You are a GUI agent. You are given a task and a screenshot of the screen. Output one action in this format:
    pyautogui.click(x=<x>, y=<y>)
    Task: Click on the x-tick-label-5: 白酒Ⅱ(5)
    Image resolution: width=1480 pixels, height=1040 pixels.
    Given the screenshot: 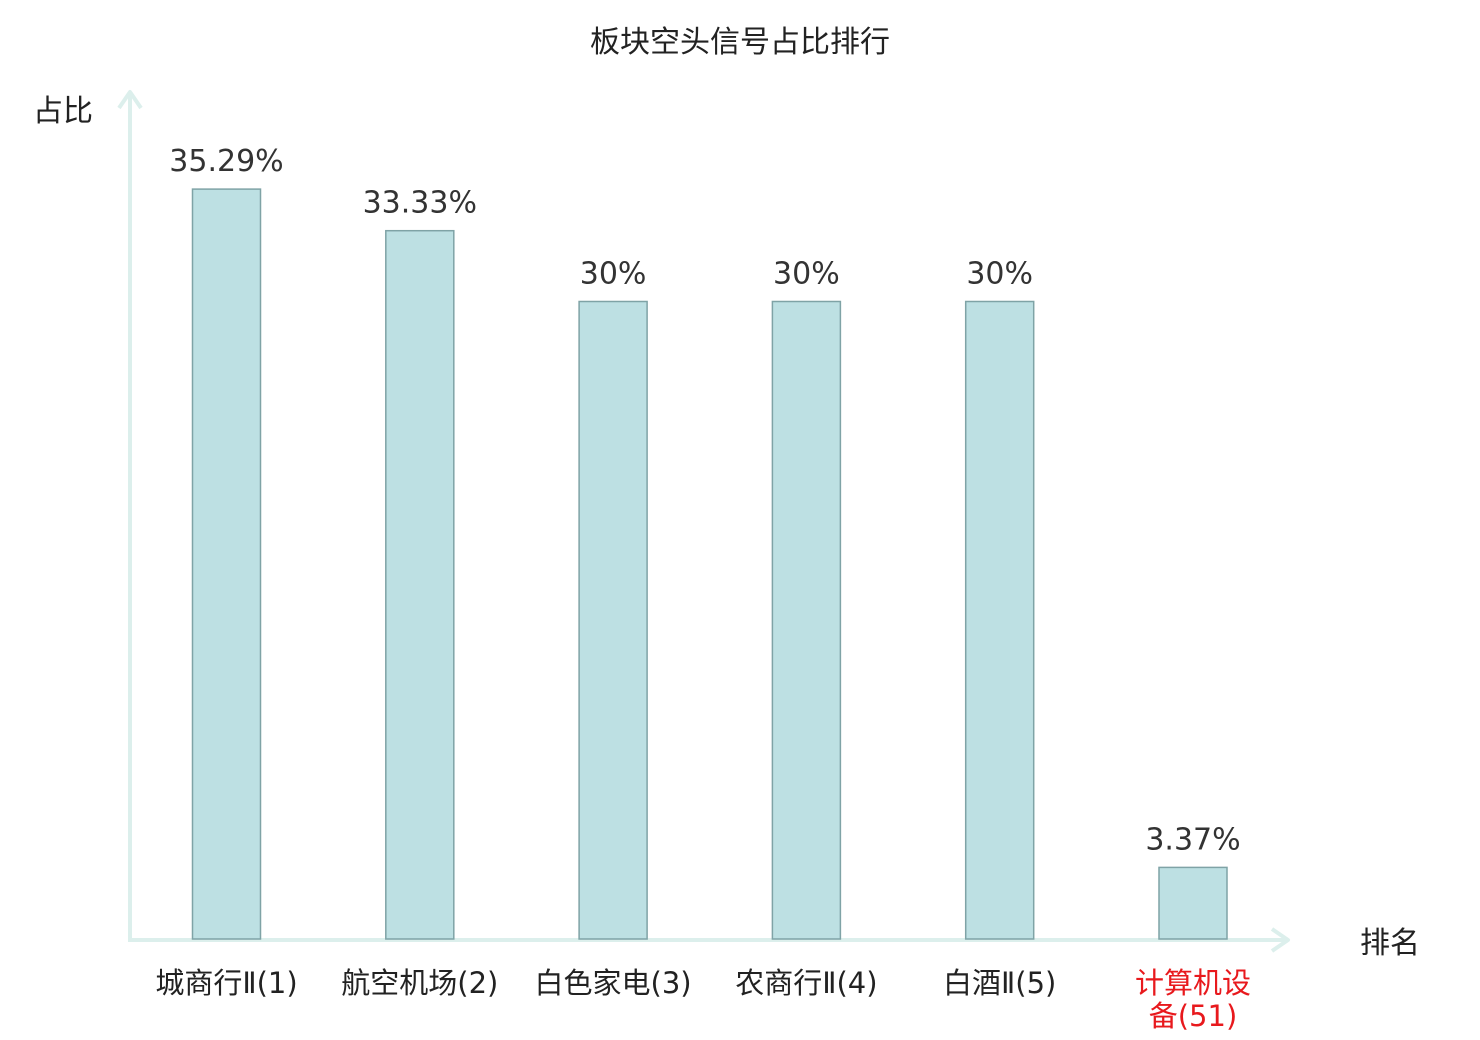 What is the action you would take?
    pyautogui.click(x=999, y=983)
    